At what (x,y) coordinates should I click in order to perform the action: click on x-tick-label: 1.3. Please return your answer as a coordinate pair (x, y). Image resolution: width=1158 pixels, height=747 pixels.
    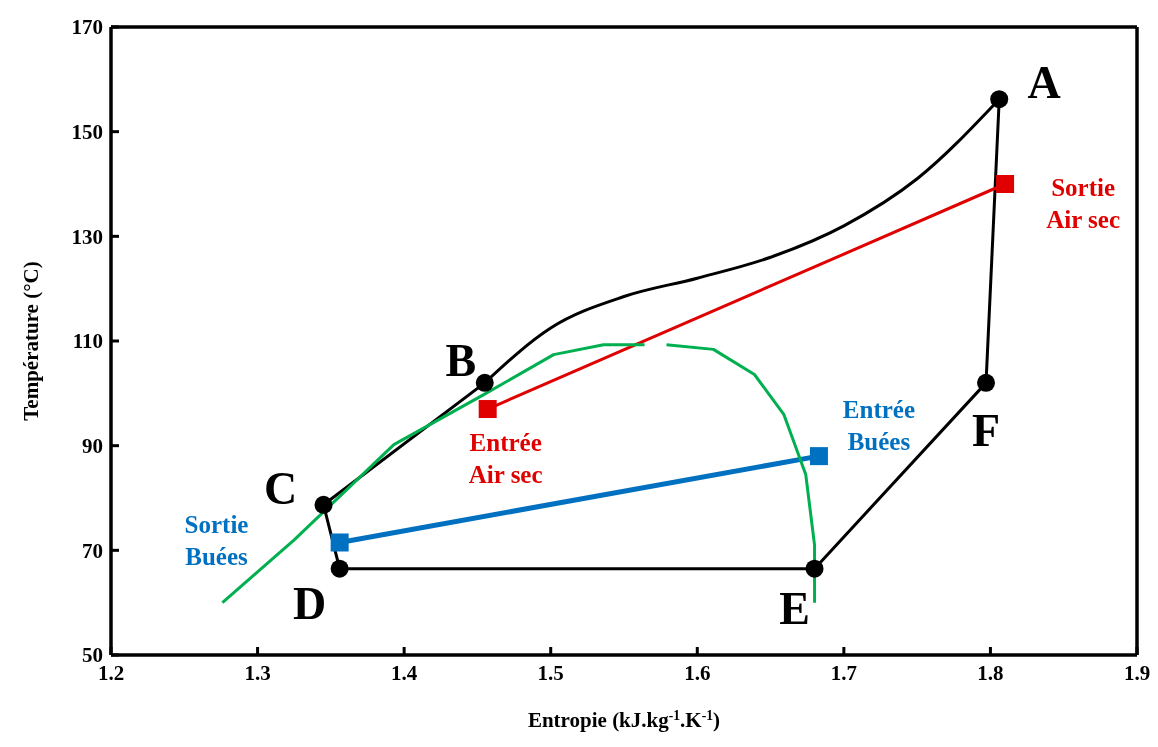
    Looking at the image, I should click on (257, 672).